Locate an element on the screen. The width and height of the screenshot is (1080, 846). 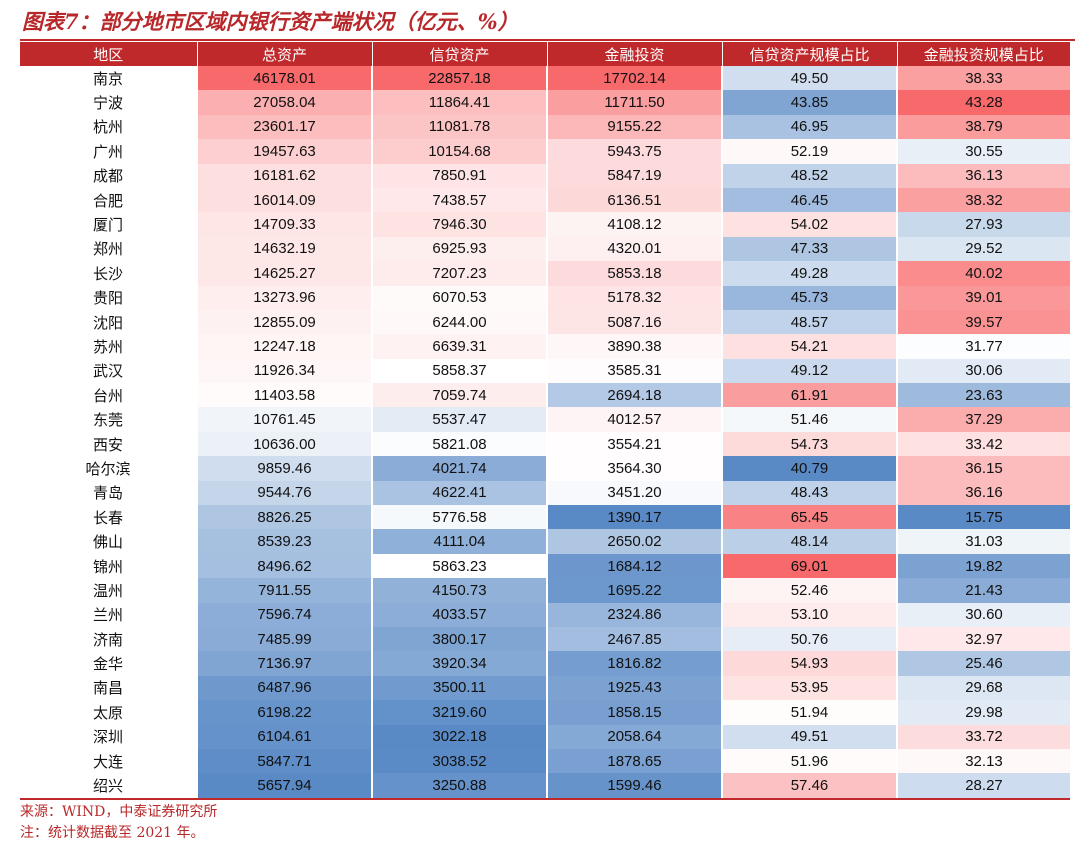
total-assets-cell: 5847.71 is located at coordinates (284, 761).